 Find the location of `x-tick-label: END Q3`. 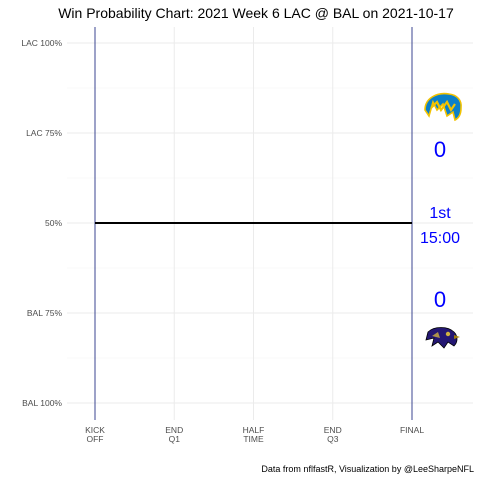

x-tick-label: END Q3 is located at coordinates (333, 434).